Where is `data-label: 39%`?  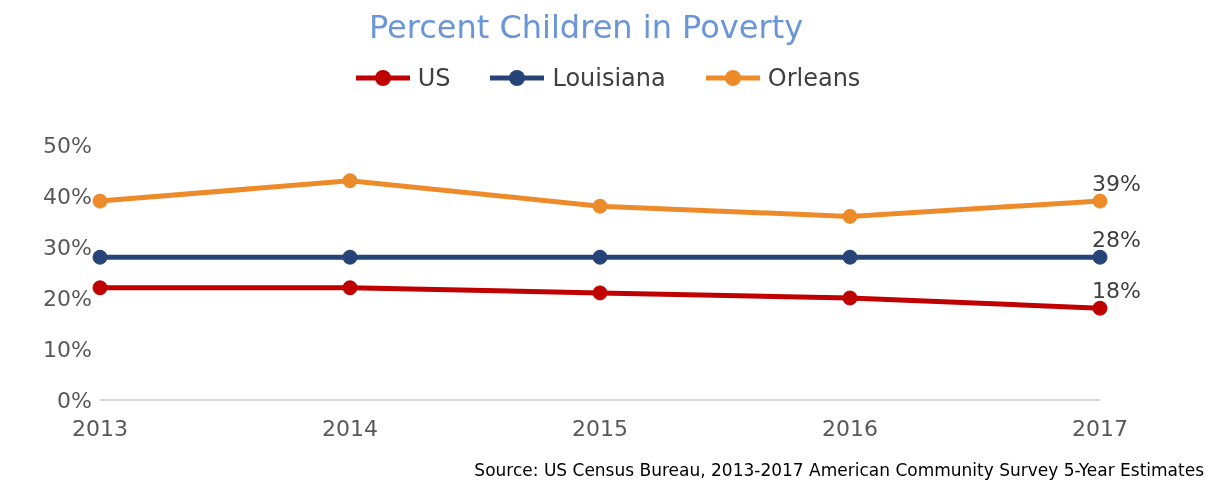
data-label: 39% is located at coordinates (1116, 184).